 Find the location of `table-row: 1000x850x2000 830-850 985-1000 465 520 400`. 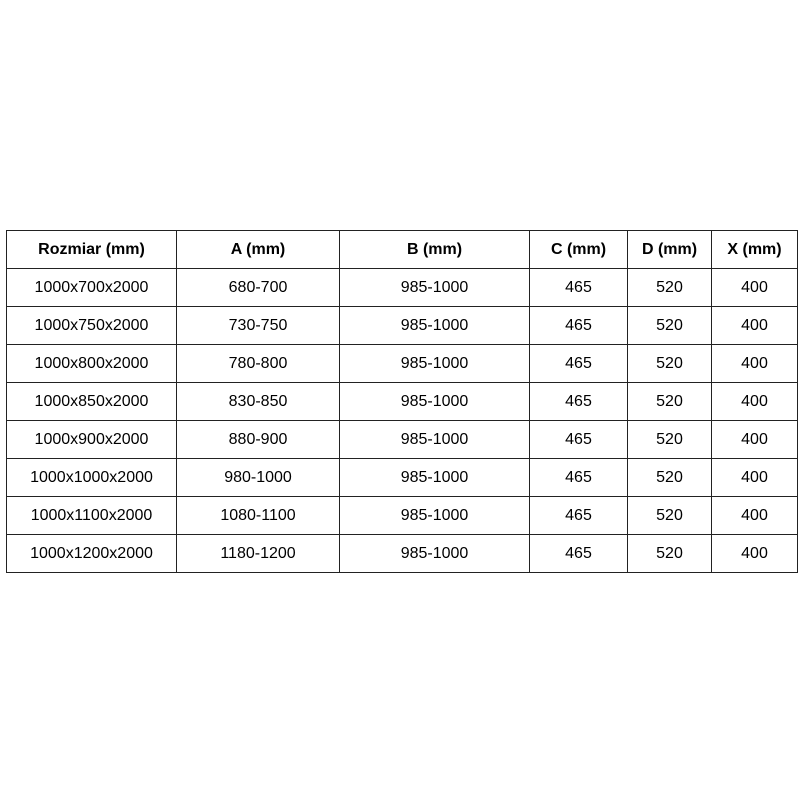

table-row: 1000x850x2000 830-850 985-1000 465 520 400 is located at coordinates (402, 401).